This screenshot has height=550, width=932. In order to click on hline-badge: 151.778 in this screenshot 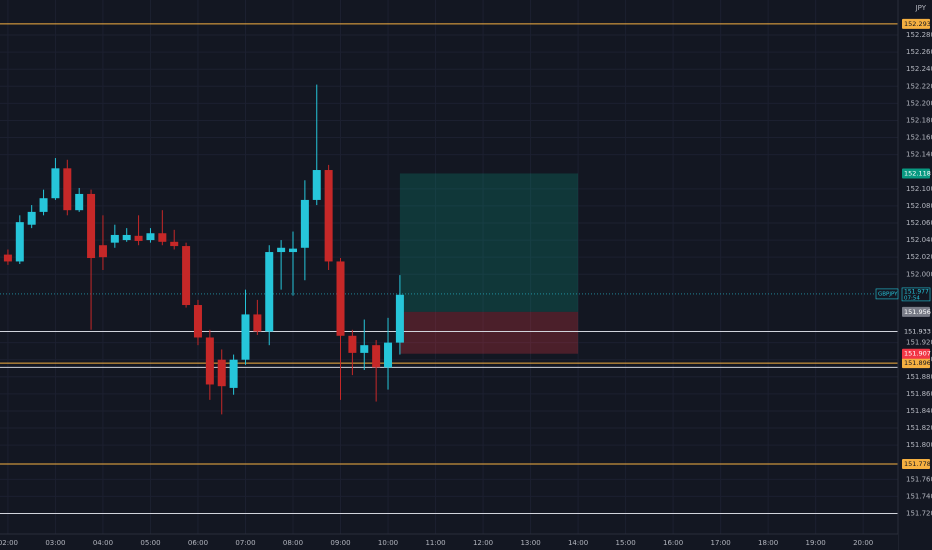, I will do `click(917, 464)`.